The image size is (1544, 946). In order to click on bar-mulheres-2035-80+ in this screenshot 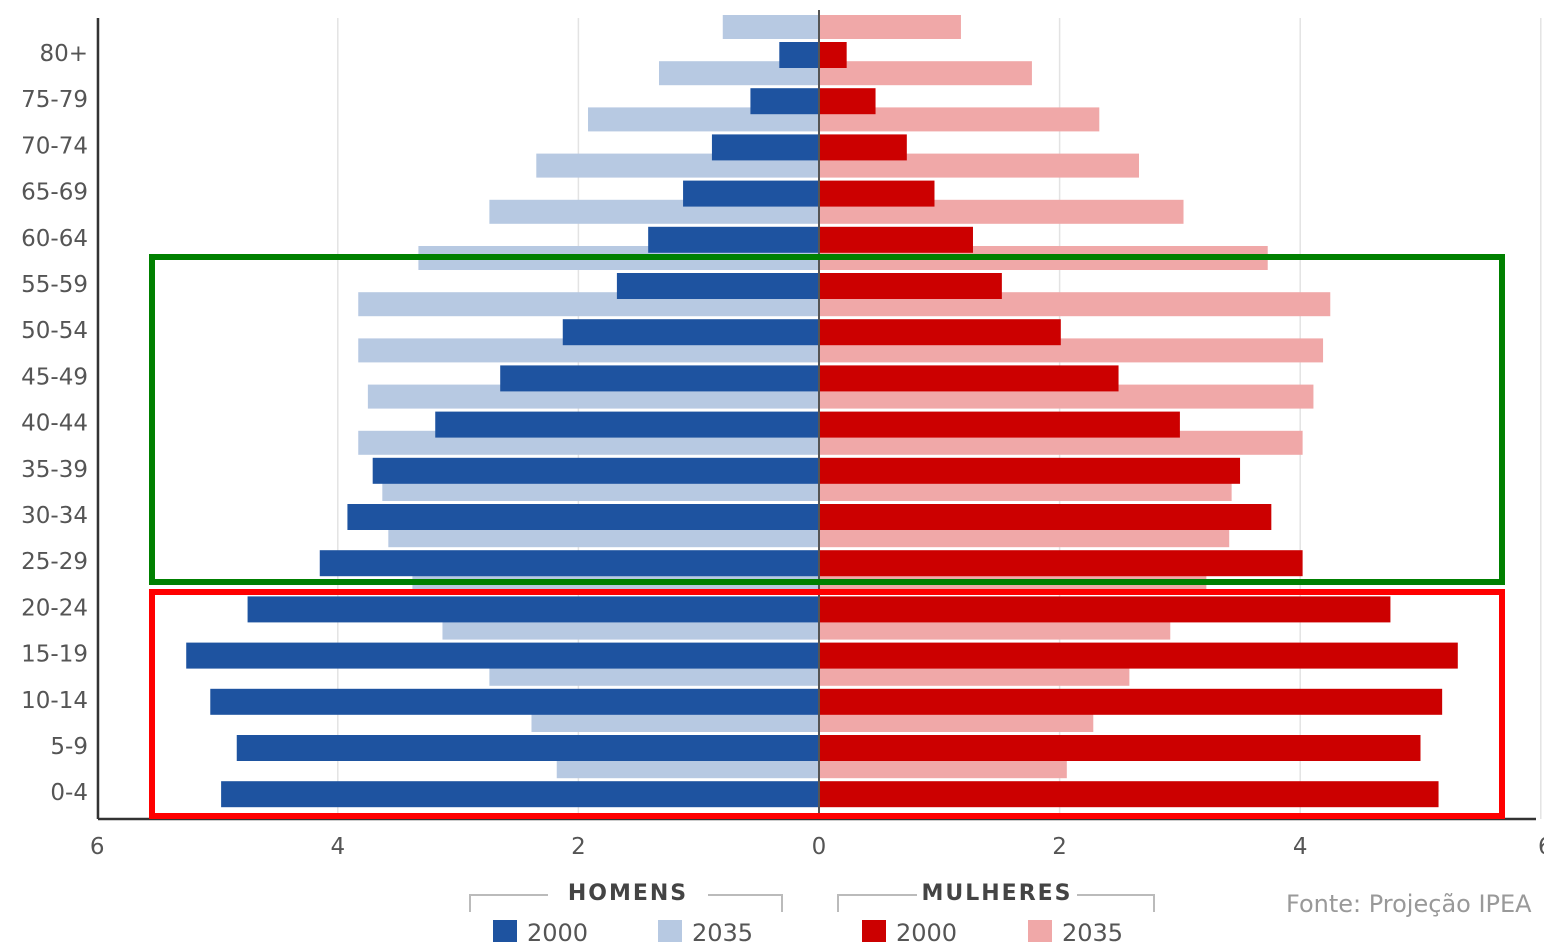, I will do `click(890, 27)`.